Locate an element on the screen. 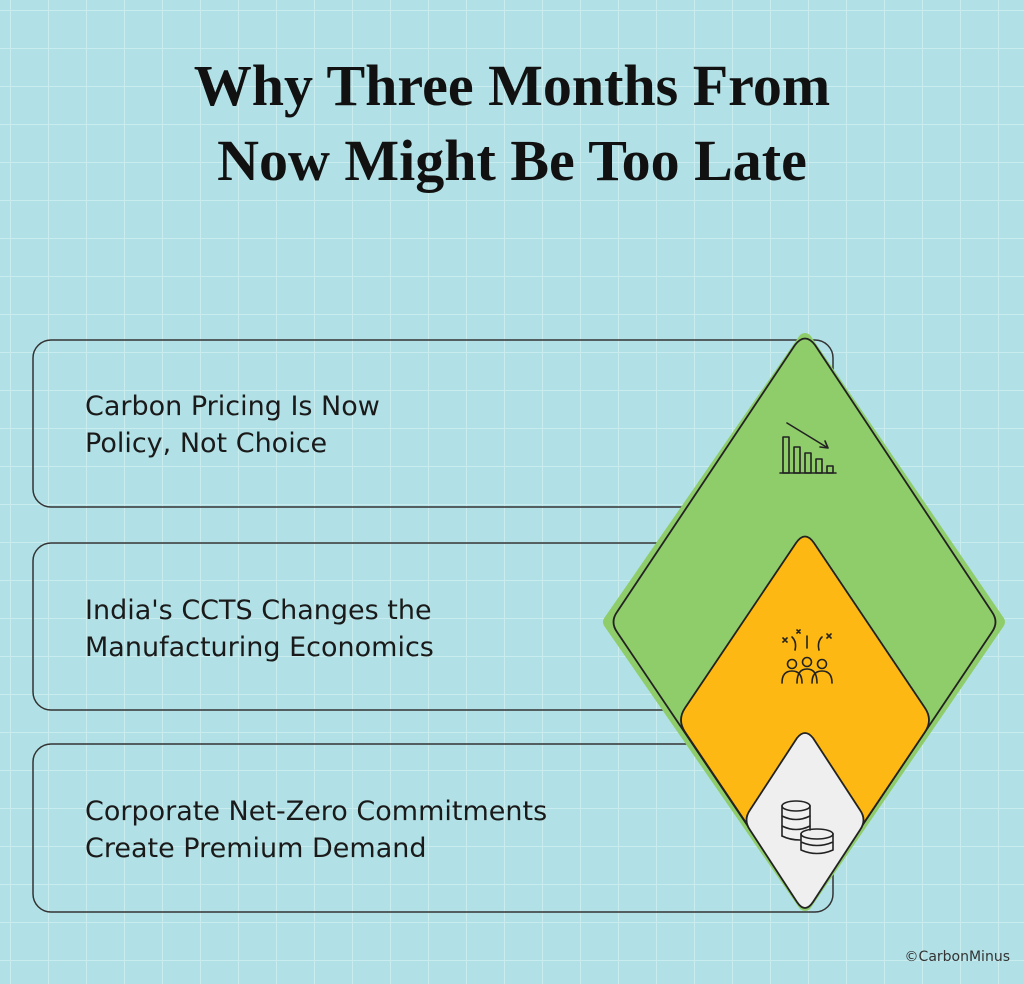 The image size is (1024, 984). item-text: Manufacturing Economics is located at coordinates (259, 647).